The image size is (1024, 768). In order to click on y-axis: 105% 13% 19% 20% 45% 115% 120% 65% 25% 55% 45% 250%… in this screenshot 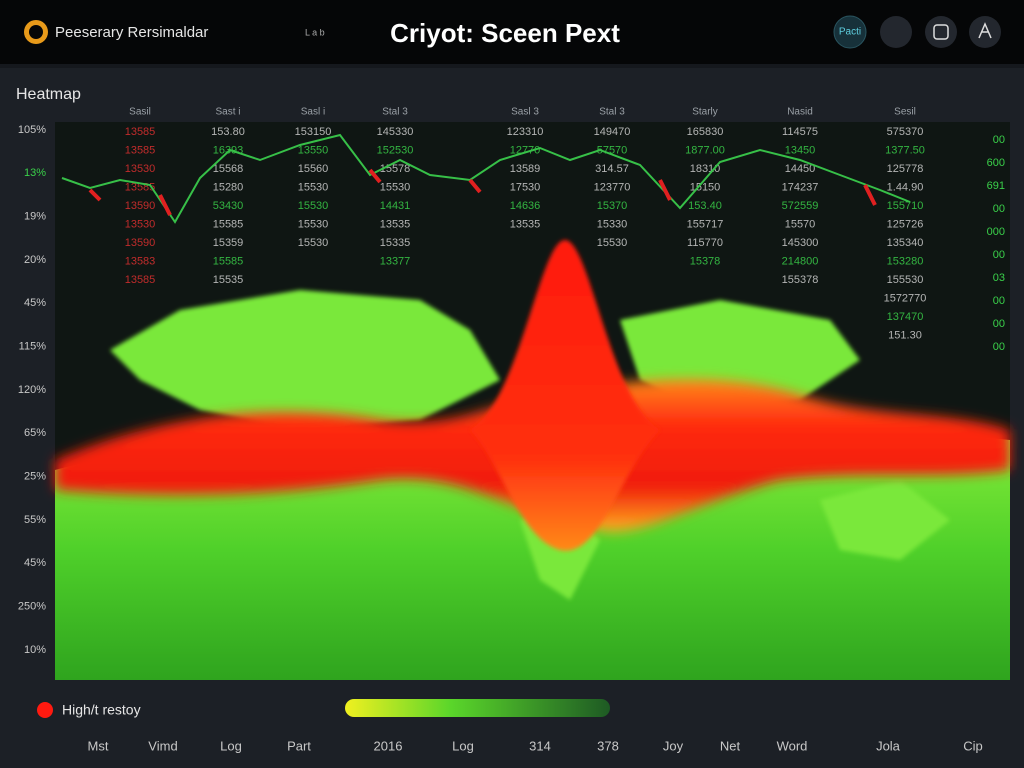, I will do `click(32, 390)`.